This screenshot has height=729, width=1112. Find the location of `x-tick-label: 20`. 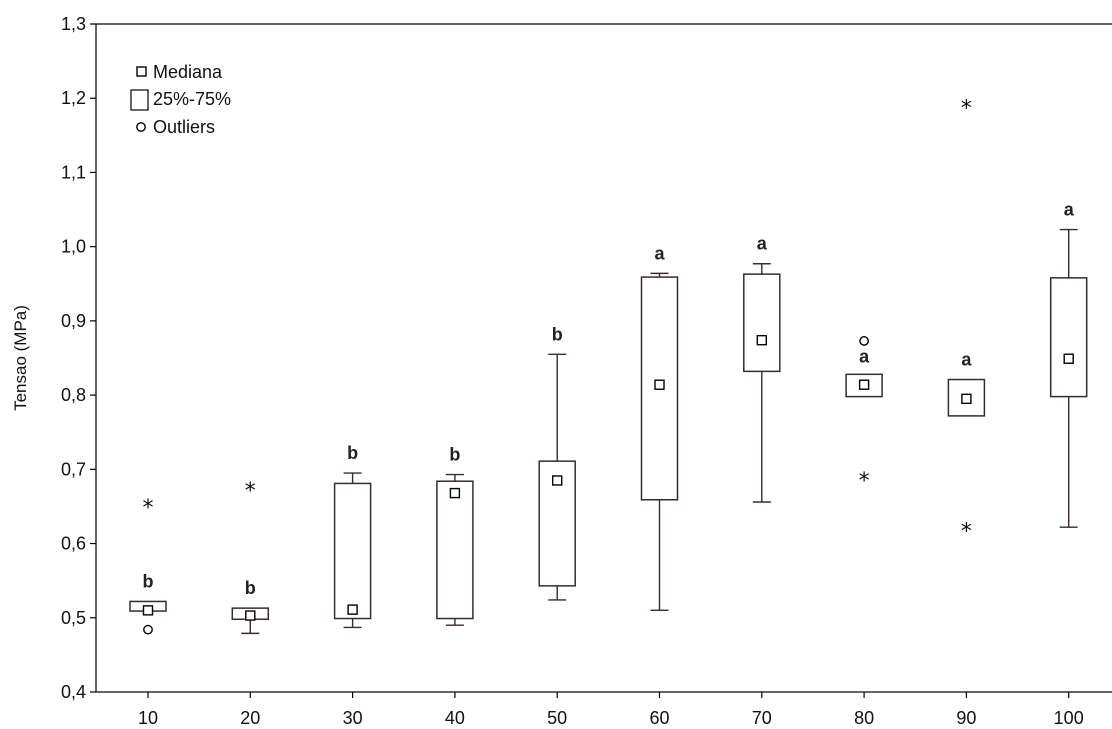

x-tick-label: 20 is located at coordinates (250, 718).